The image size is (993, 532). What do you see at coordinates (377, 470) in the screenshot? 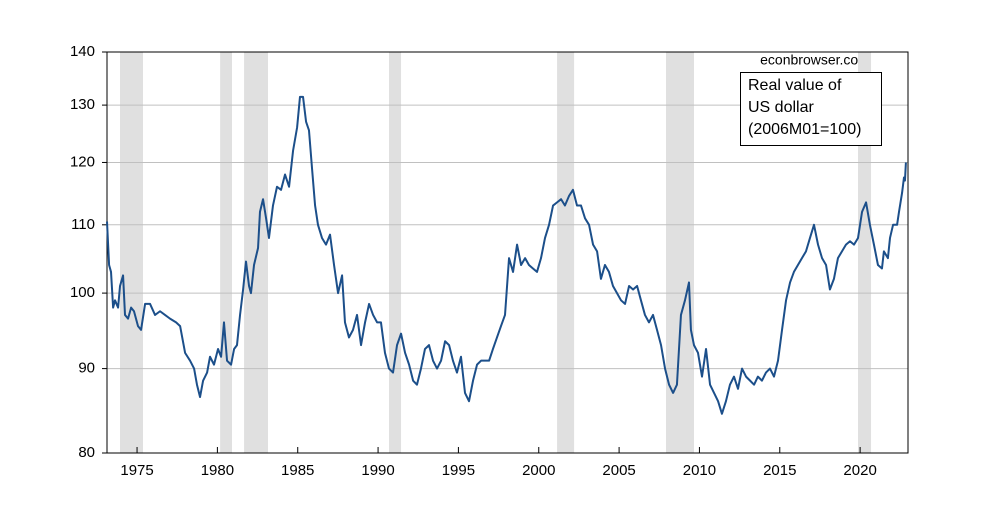
I see `x-tick-label: 1990` at bounding box center [377, 470].